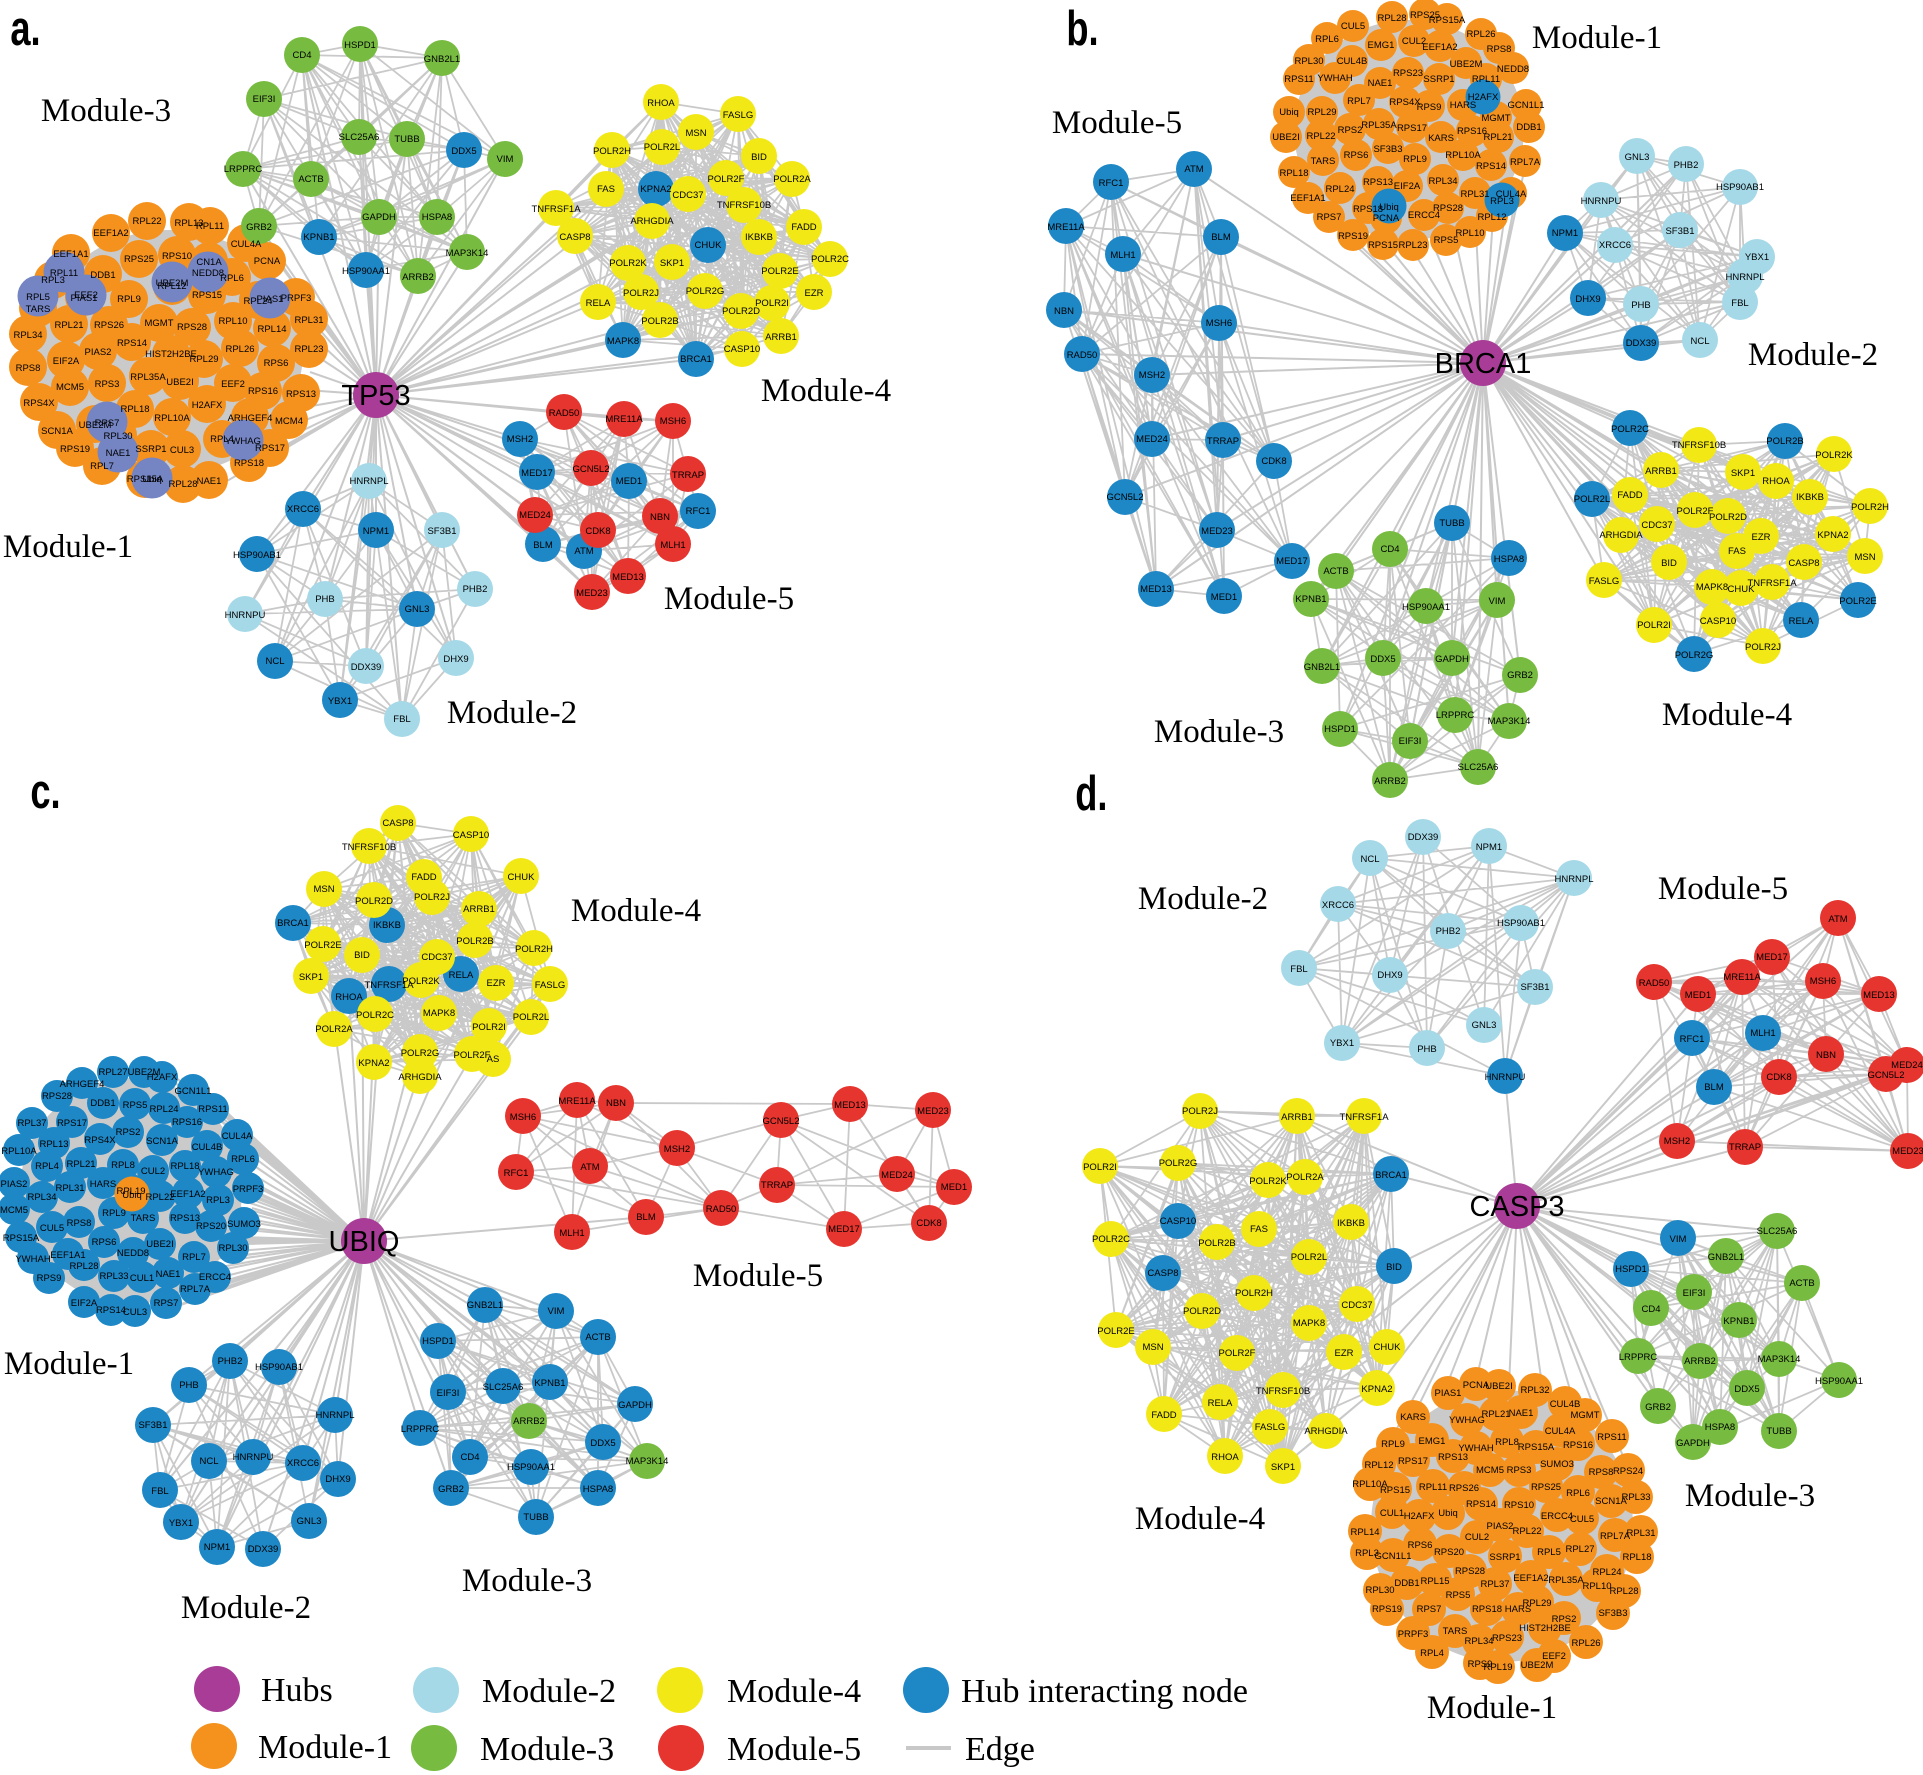  I want to click on svg-text: POLR2B, so click(660, 321).